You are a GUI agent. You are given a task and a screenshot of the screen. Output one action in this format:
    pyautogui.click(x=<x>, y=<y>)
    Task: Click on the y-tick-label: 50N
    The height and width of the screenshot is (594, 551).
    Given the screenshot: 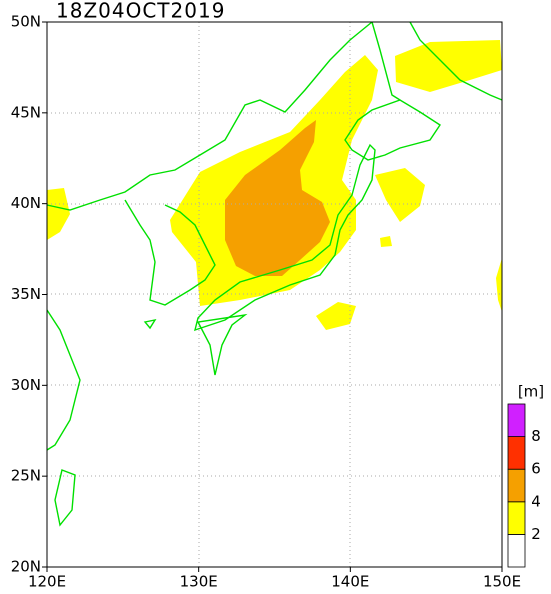 What is the action you would take?
    pyautogui.click(x=26, y=22)
    